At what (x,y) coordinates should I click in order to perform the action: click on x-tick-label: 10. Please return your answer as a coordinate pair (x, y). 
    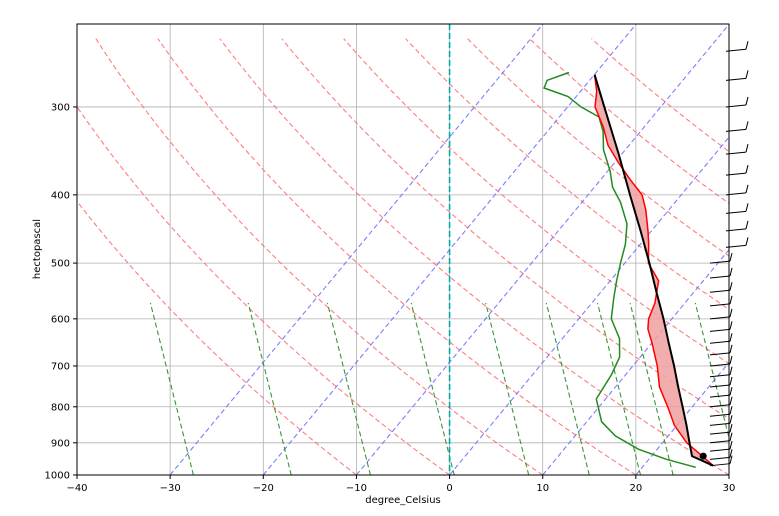
    Looking at the image, I should click on (542, 488).